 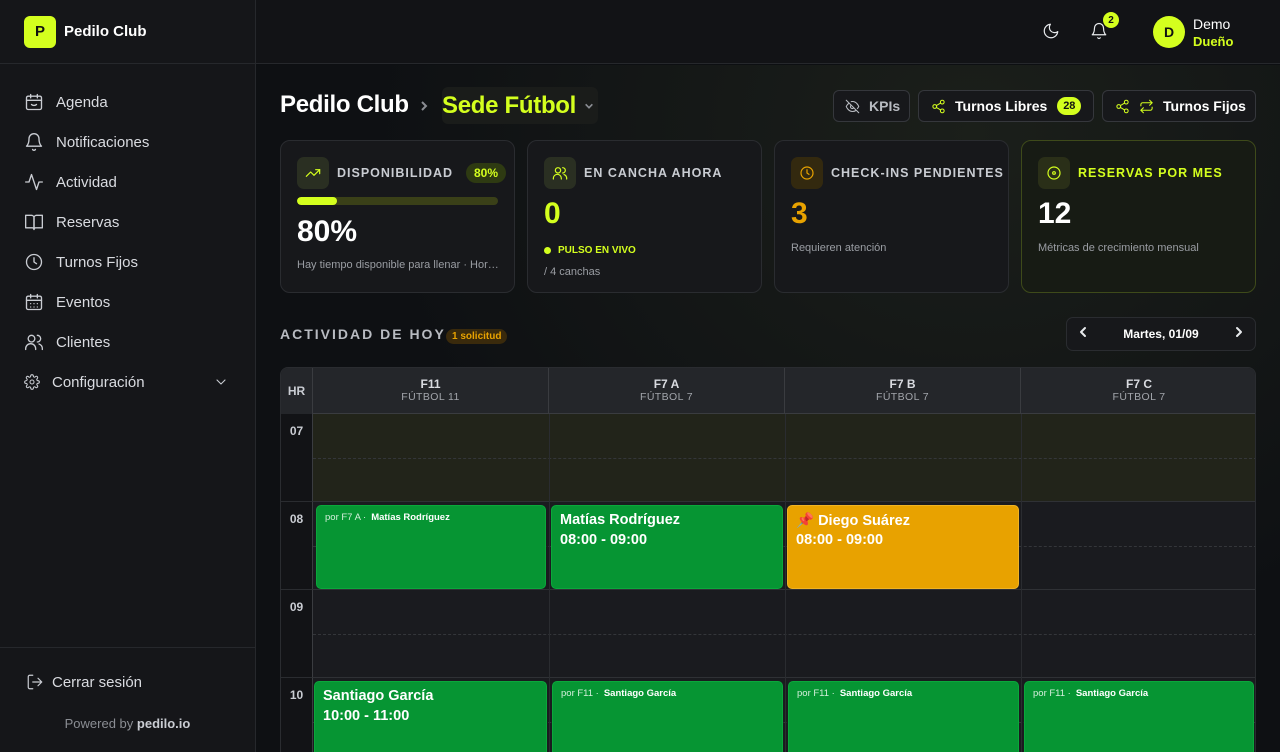 What do you see at coordinates (127, 222) in the screenshot?
I see `sidebar-item-reservas: Reservas` at bounding box center [127, 222].